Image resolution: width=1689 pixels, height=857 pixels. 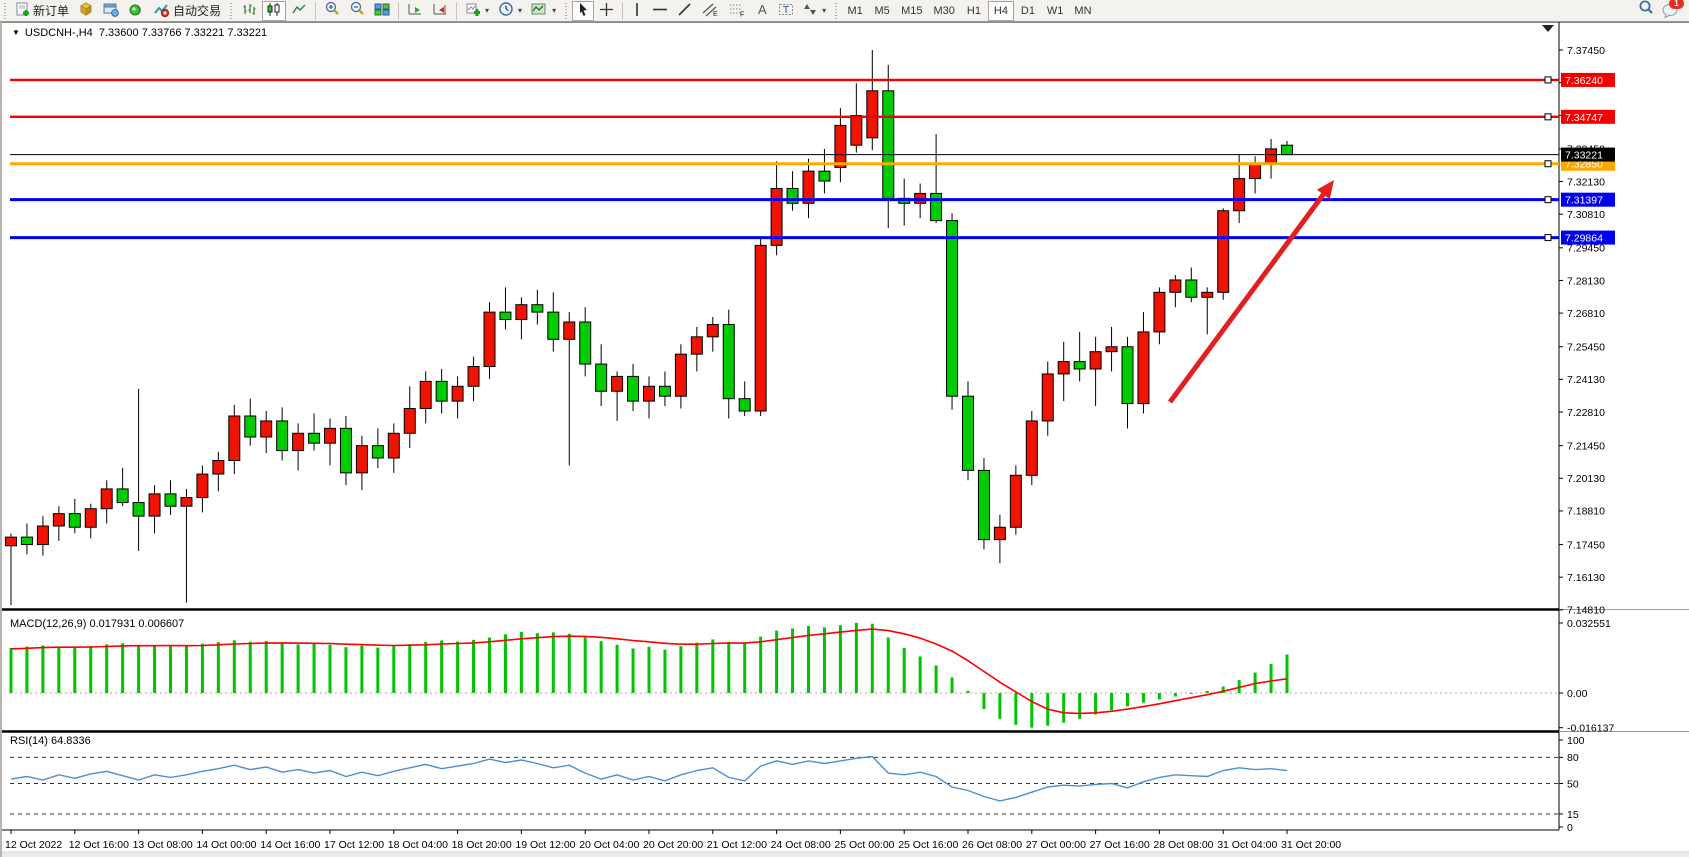 What do you see at coordinates (1586, 215) in the screenshot?
I see `svg-text: 7.30810` at bounding box center [1586, 215].